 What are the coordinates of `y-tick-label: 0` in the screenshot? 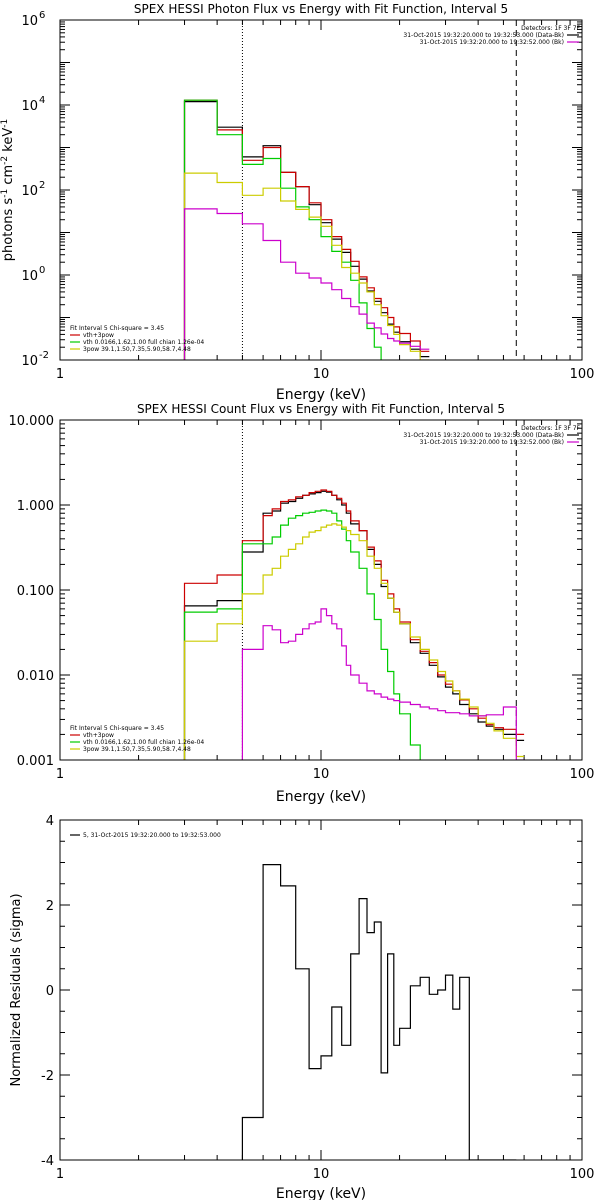 It's located at (50, 991).